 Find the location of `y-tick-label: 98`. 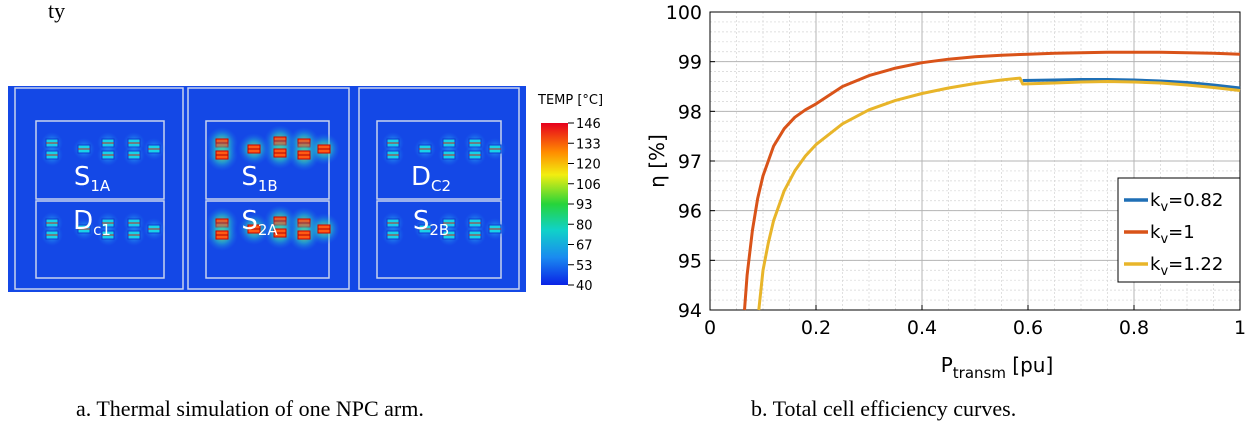

y-tick-label: 98 is located at coordinates (690, 112).